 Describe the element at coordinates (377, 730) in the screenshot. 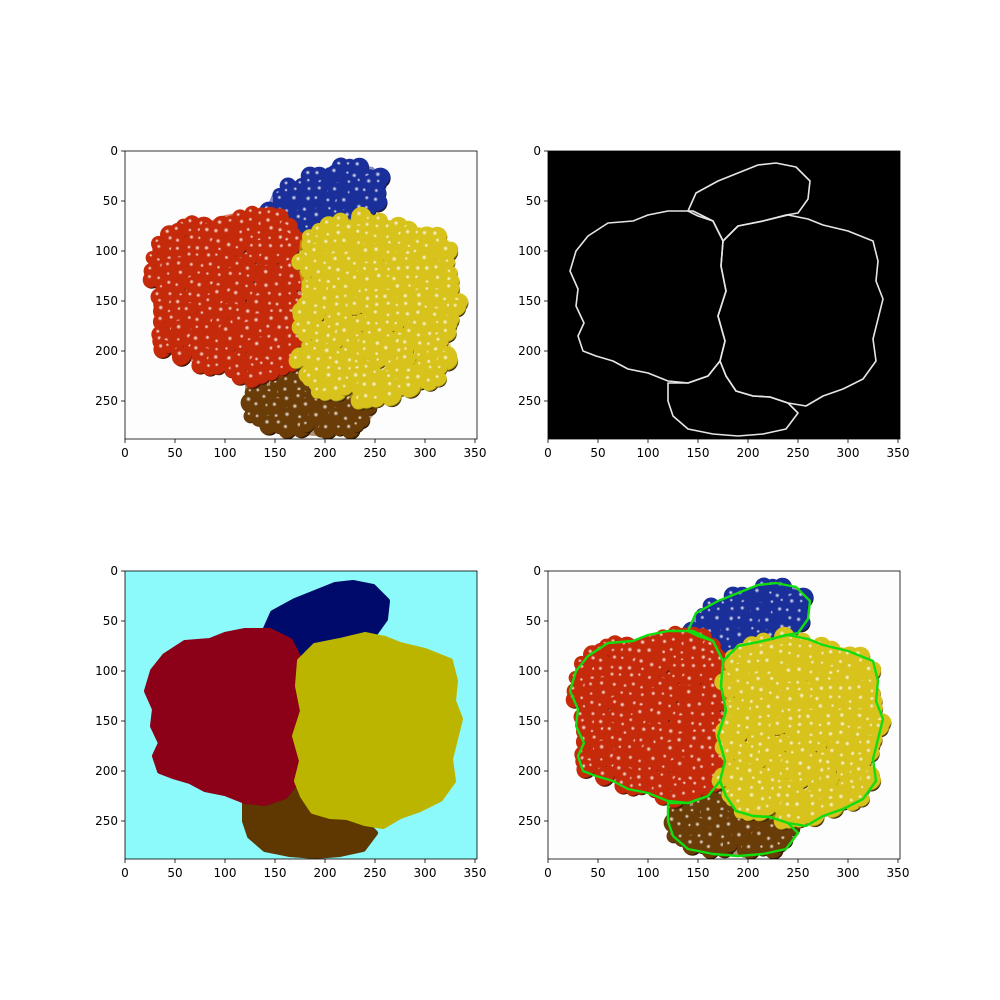

I see `label-region-yellow` at that location.